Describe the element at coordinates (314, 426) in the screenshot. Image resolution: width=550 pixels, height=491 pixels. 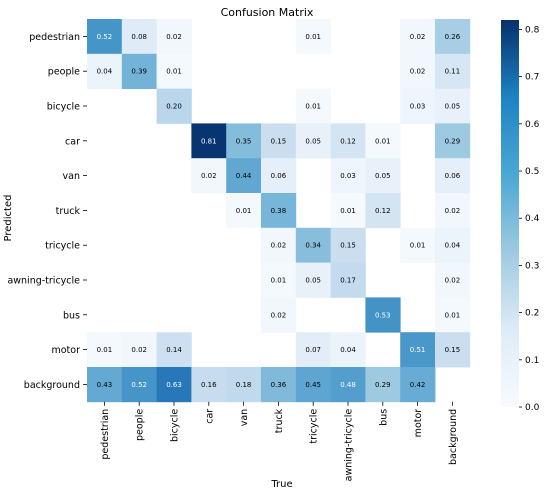
I see `x-tick-label: tricycle` at that location.